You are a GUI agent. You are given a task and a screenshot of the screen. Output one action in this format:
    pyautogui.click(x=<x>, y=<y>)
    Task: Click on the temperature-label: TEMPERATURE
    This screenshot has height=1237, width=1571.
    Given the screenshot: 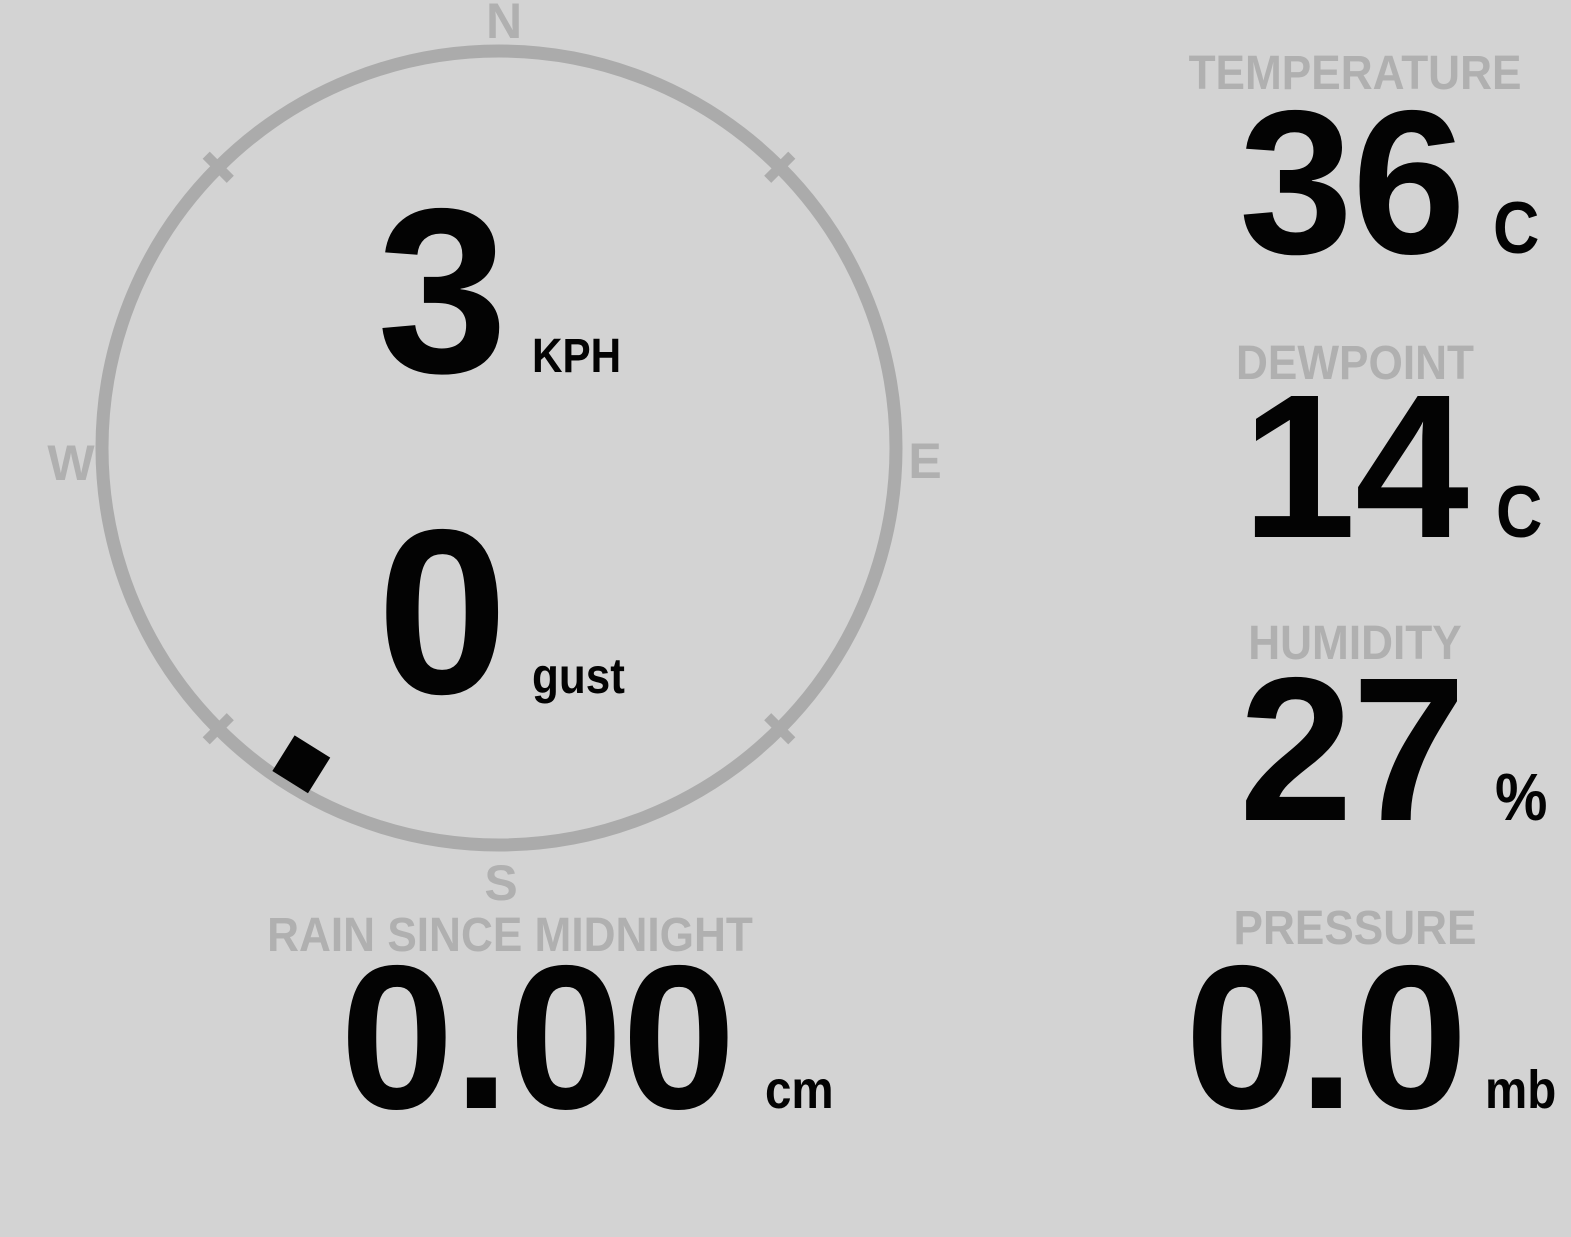 What is the action you would take?
    pyautogui.click(x=1355, y=73)
    